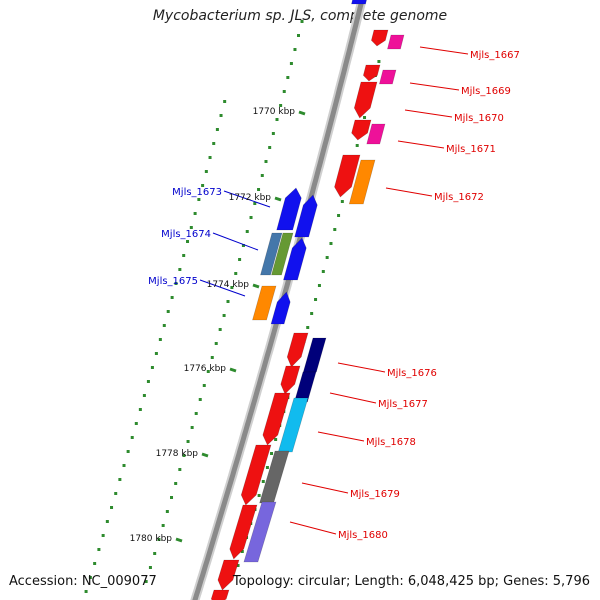 The width and height of the screenshot is (600, 600). What do you see at coordinates (495, 55) in the screenshot?
I see `gene-label: Mjls_1667` at bounding box center [495, 55].